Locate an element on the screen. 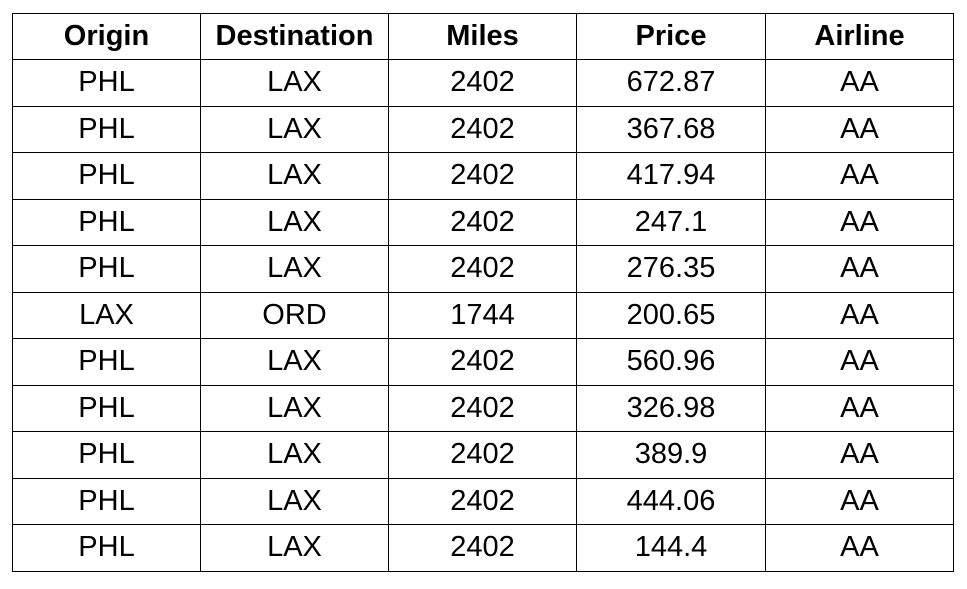 The height and width of the screenshot is (589, 967). price-cell: 144.4 is located at coordinates (671, 548).